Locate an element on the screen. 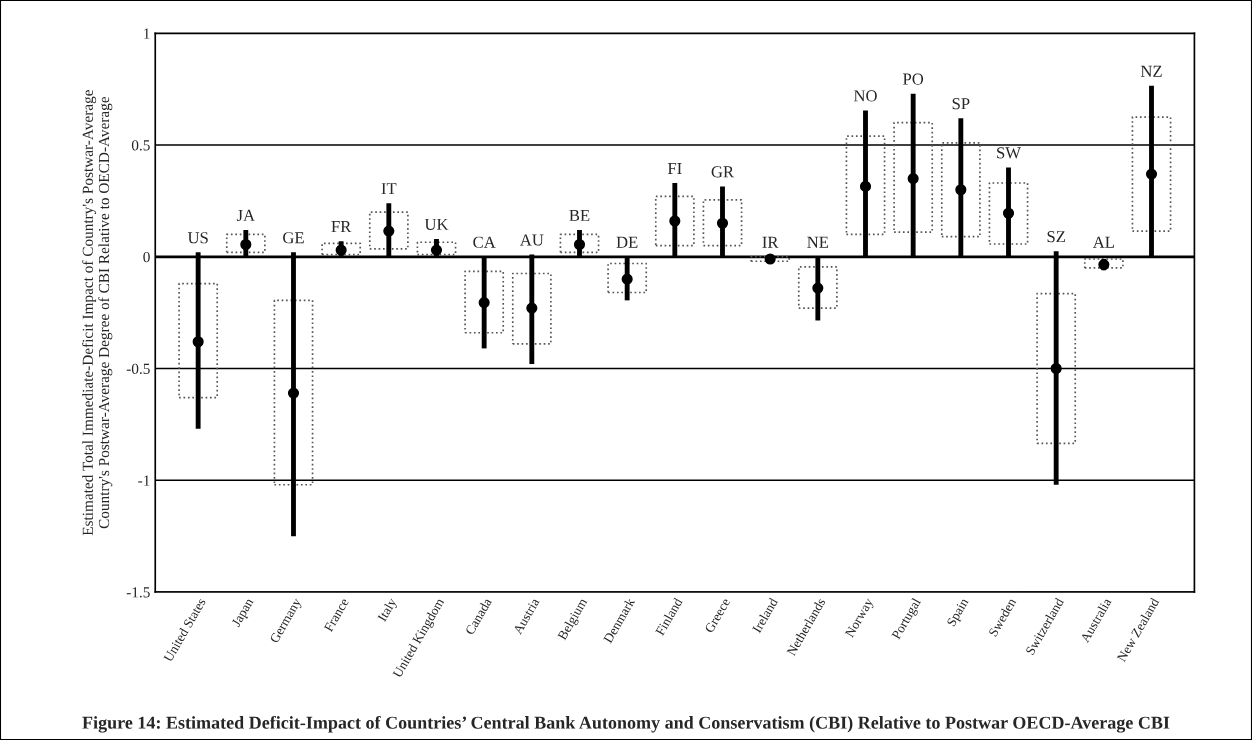  annotation: NZ is located at coordinates (1151, 71).